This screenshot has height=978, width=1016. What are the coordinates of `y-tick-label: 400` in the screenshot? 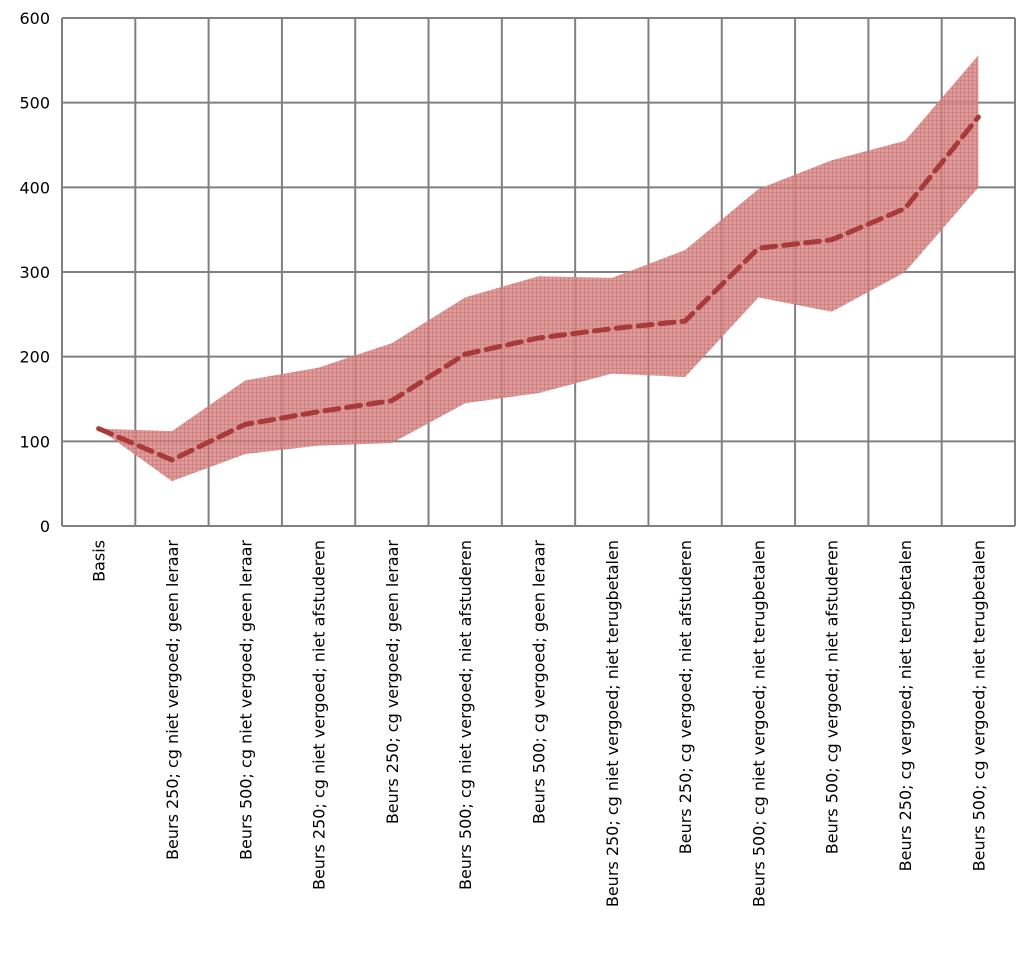 It's located at (34, 187).